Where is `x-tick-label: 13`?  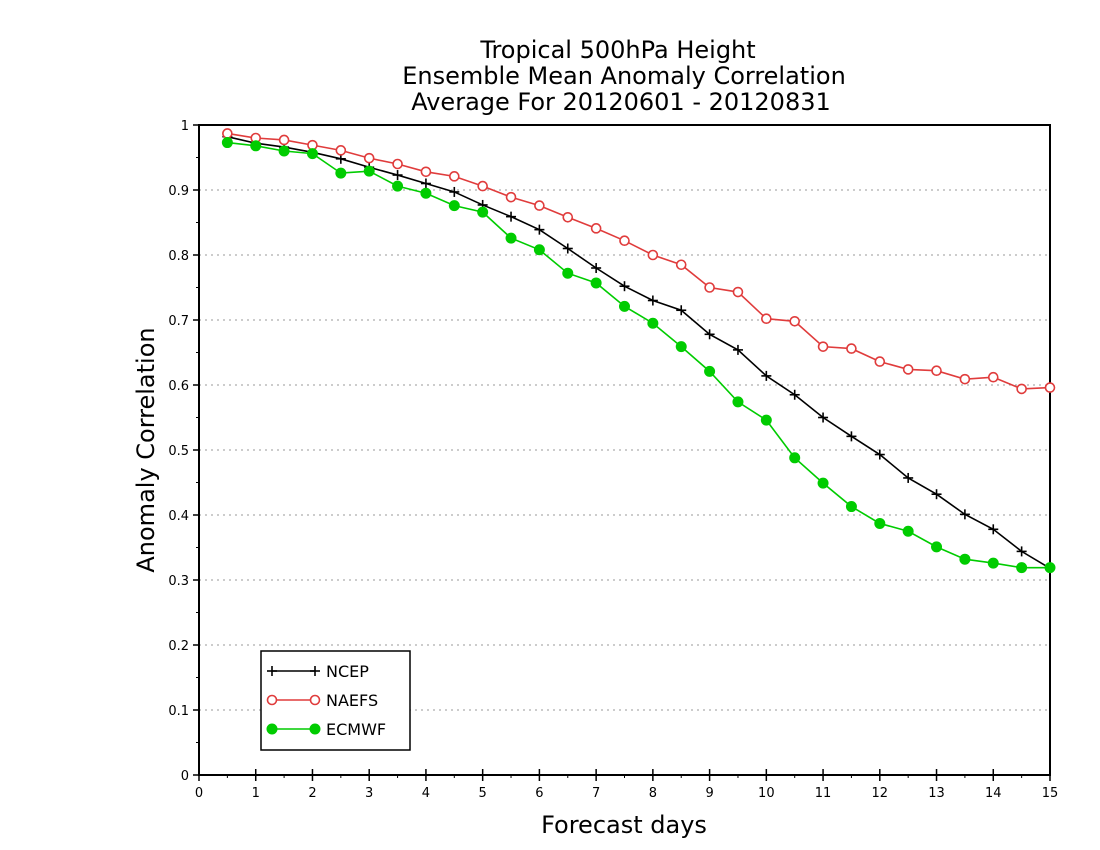 x-tick-label: 13 is located at coordinates (936, 793).